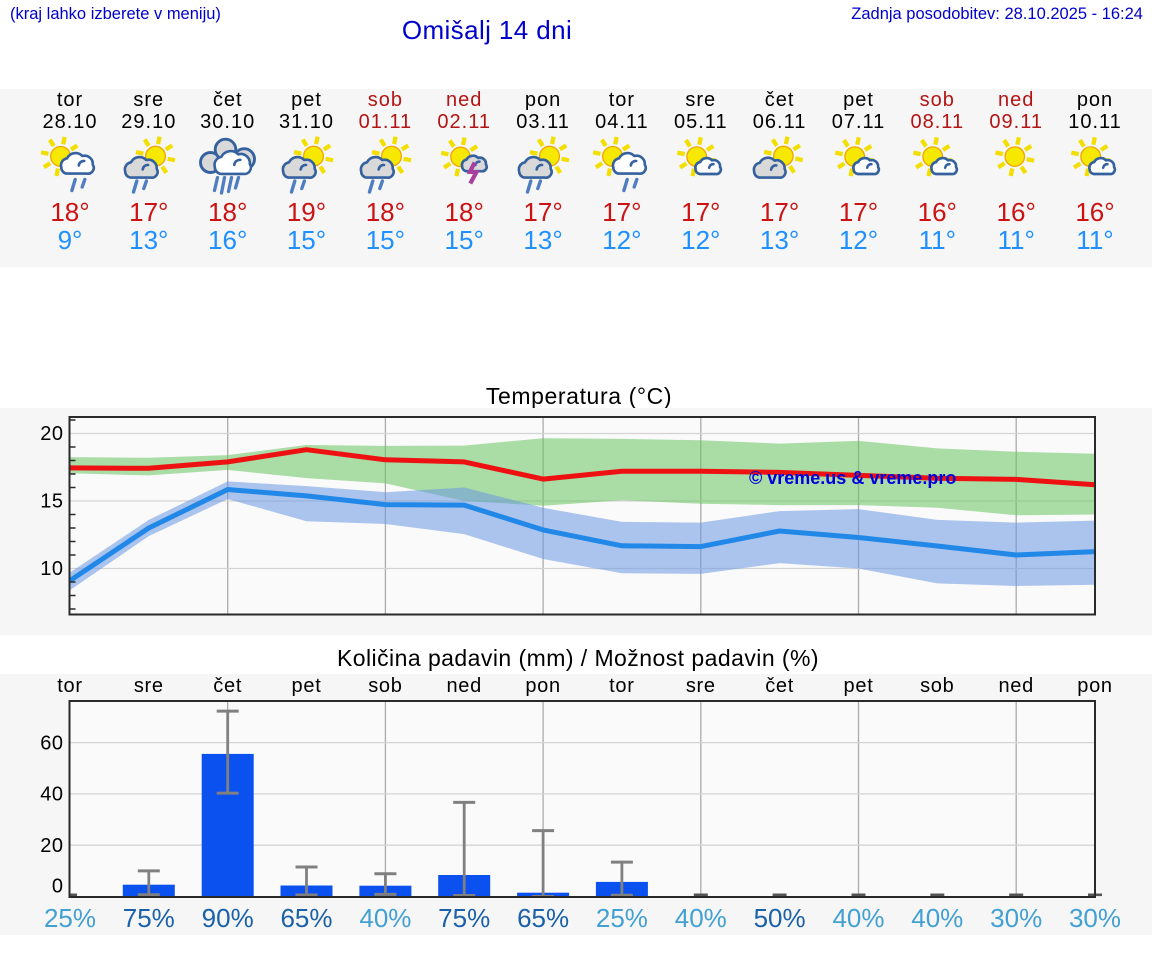 The width and height of the screenshot is (1152, 975). What do you see at coordinates (228, 918) in the screenshot?
I see `svg-text: 90%` at bounding box center [228, 918].